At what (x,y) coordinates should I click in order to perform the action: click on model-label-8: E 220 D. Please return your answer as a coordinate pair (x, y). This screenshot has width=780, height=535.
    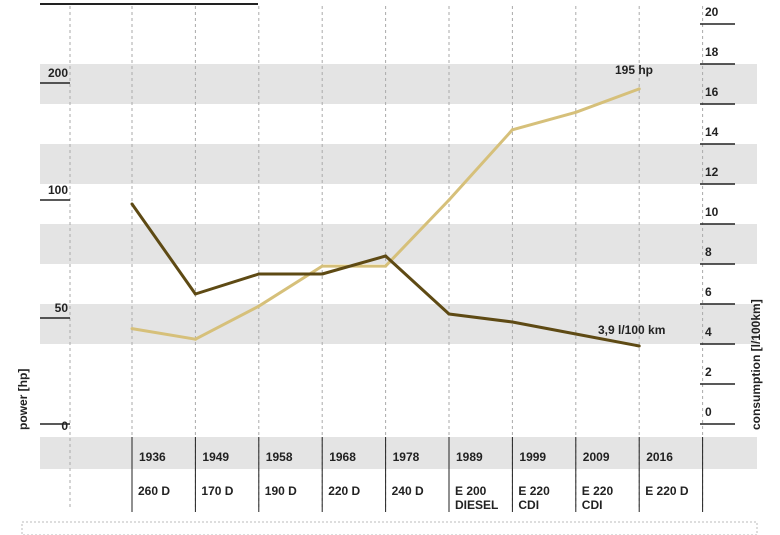
    Looking at the image, I should click on (667, 491).